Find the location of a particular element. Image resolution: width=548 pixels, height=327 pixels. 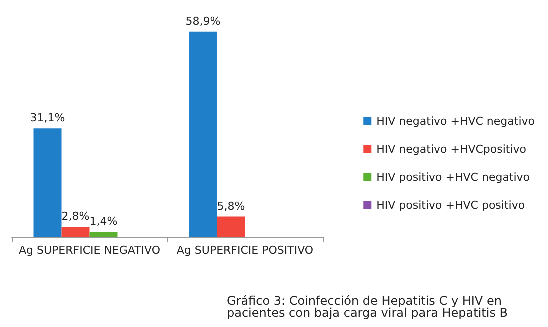

legend-label: HIV positivo +HVC negativo is located at coordinates (453, 177).